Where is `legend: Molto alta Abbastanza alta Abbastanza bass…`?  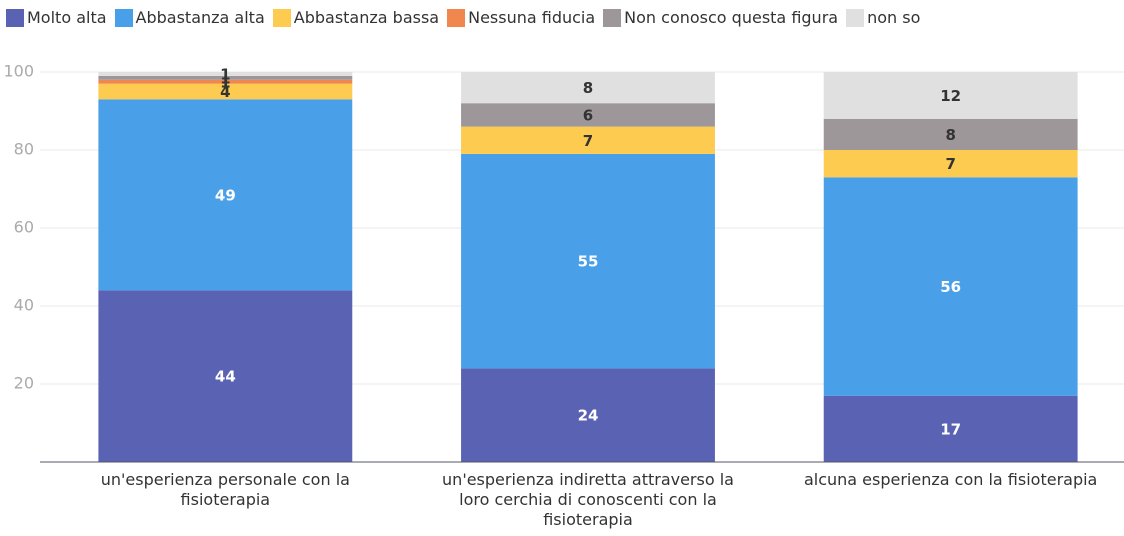 legend: Molto alta Abbastanza alta Abbastanza bass… is located at coordinates (463, 17).